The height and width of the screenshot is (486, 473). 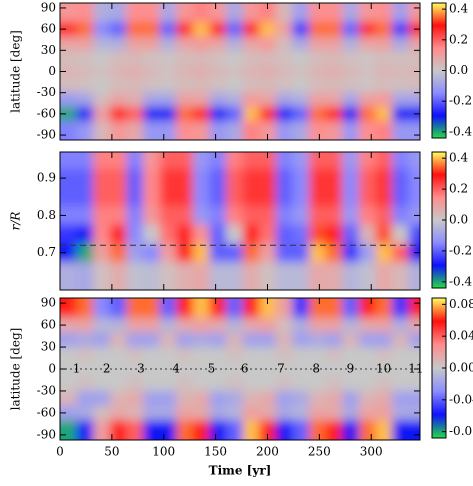 I want to click on colorbar-tick-label: 0.08, so click(x=461, y=304).